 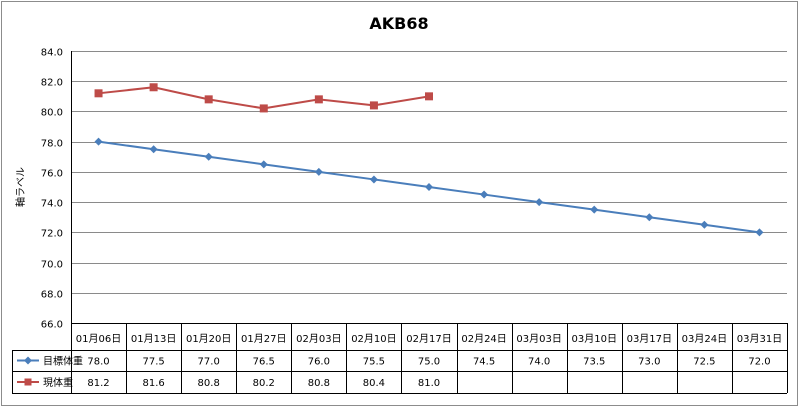 I want to click on table-value-cell: 73.5, so click(x=594, y=362).